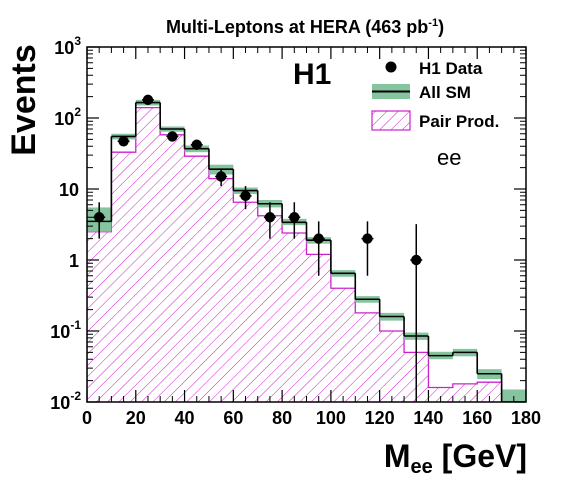  What do you see at coordinates (428, 418) in the screenshot?
I see `x-tick-label: 140` at bounding box center [428, 418].